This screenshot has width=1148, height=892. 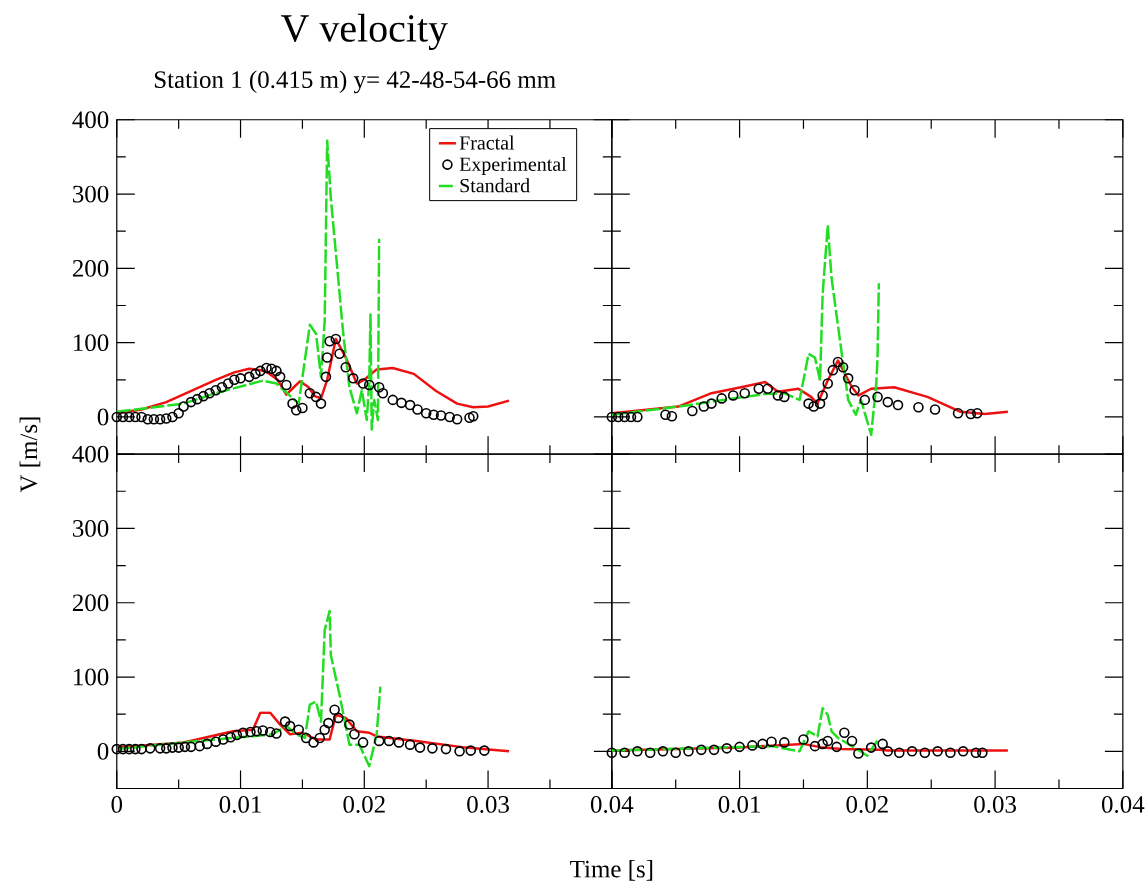 What do you see at coordinates (995, 804) in the screenshot?
I see `x-tick-label: 0.03` at bounding box center [995, 804].